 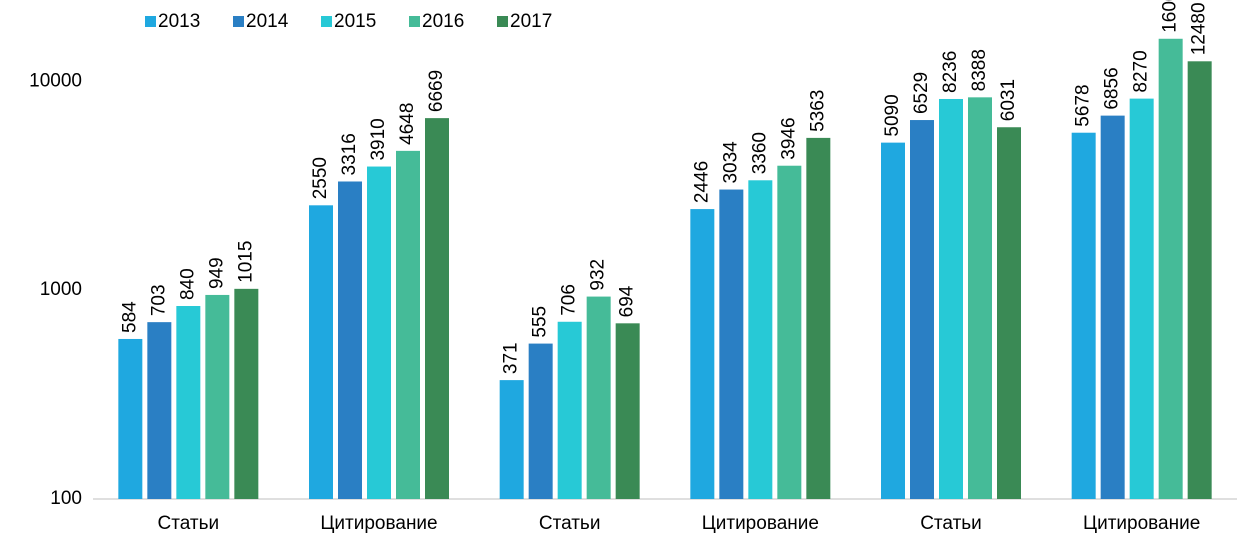 What do you see at coordinates (921, 93) in the screenshot?
I see `data-label: 6529` at bounding box center [921, 93].